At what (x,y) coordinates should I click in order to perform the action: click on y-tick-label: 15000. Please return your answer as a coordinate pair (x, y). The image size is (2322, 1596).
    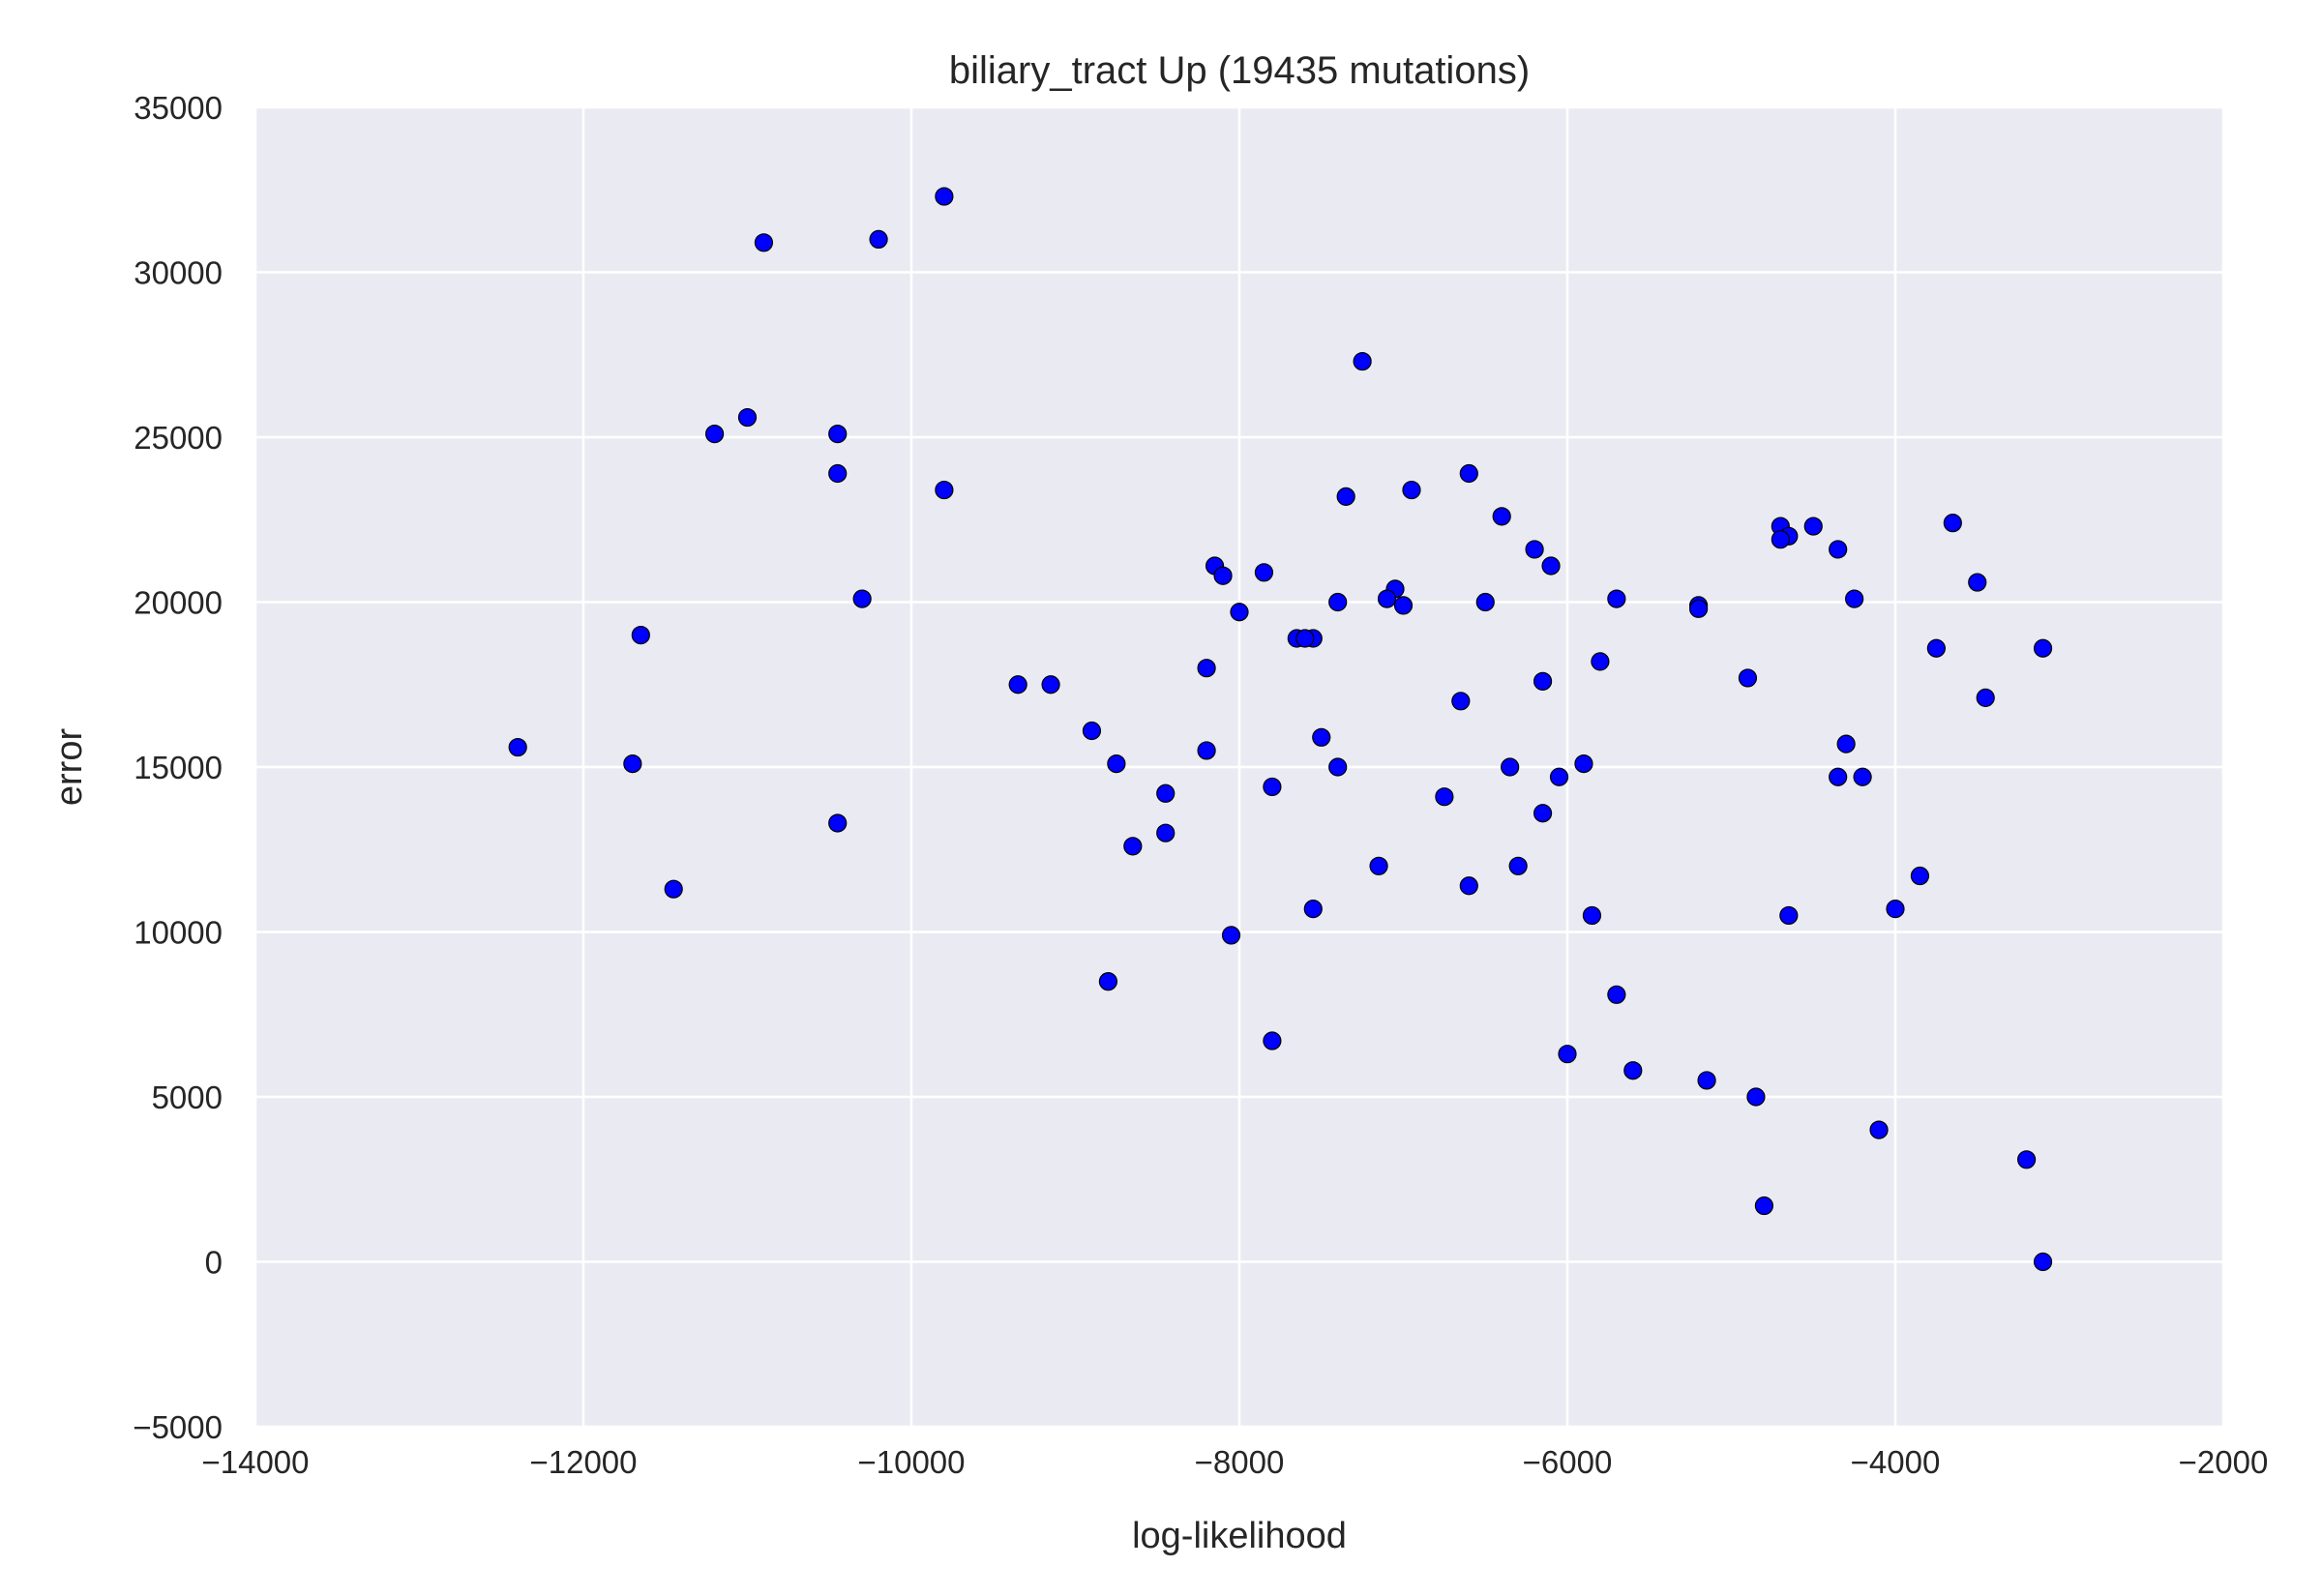
    Looking at the image, I should click on (178, 767).